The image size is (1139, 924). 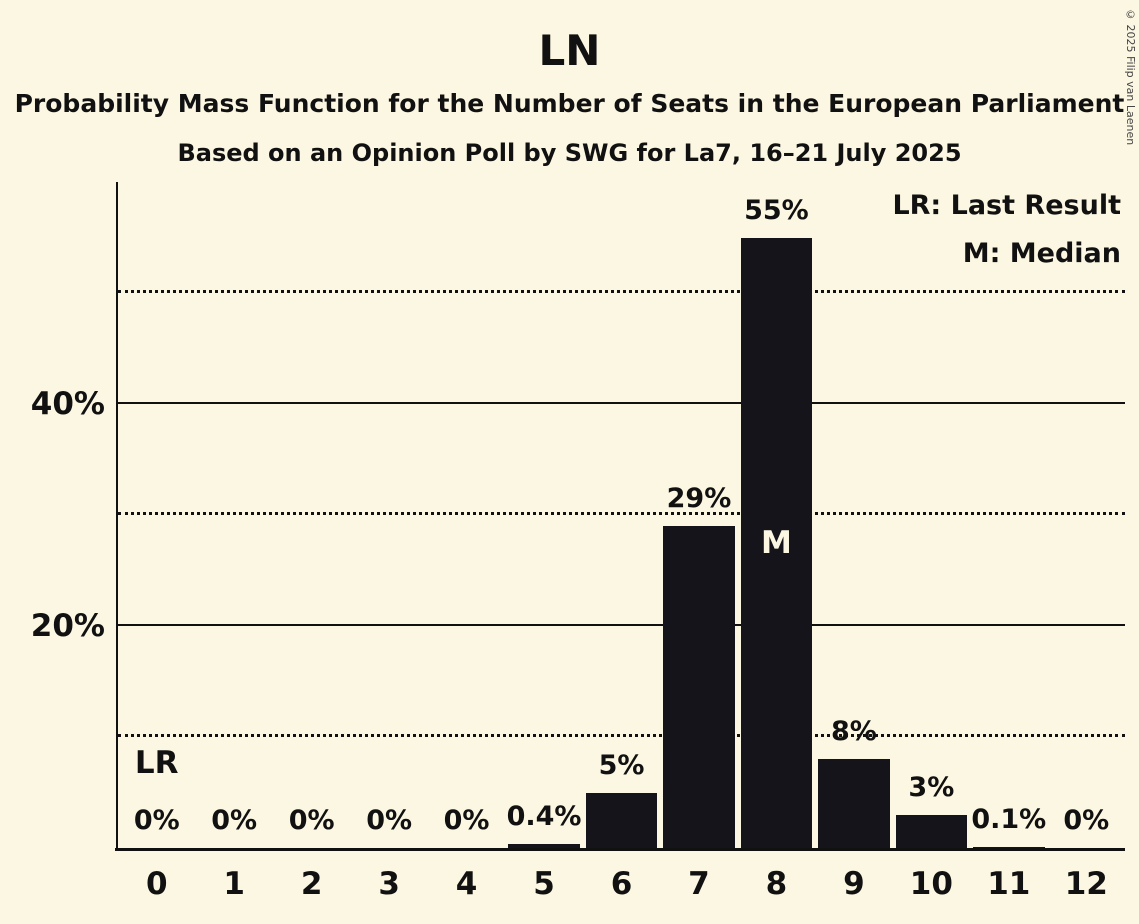 What do you see at coordinates (156, 884) in the screenshot?
I see `x-axis-label-0: 0` at bounding box center [156, 884].